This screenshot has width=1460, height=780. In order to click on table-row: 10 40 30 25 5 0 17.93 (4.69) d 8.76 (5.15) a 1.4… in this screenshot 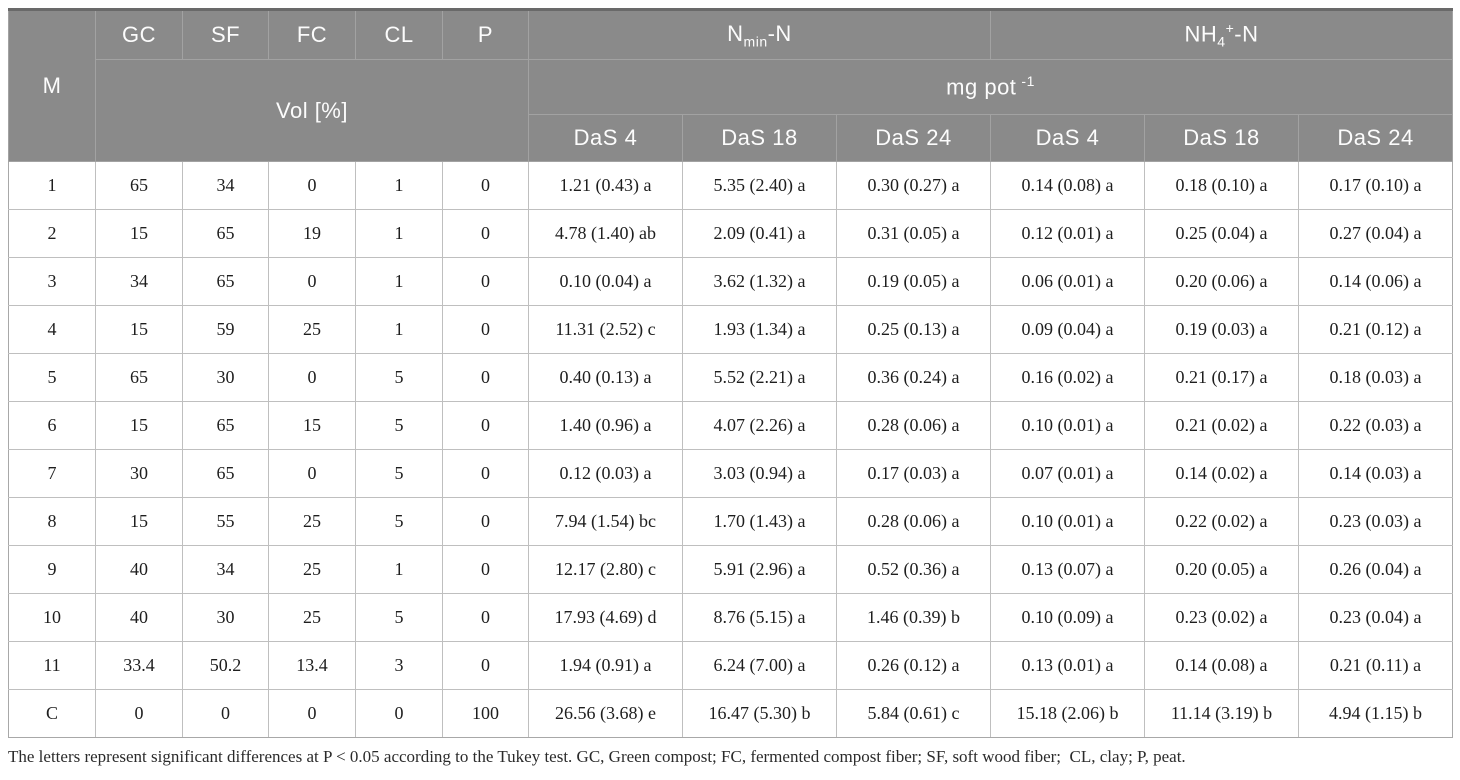, I will do `click(731, 617)`.